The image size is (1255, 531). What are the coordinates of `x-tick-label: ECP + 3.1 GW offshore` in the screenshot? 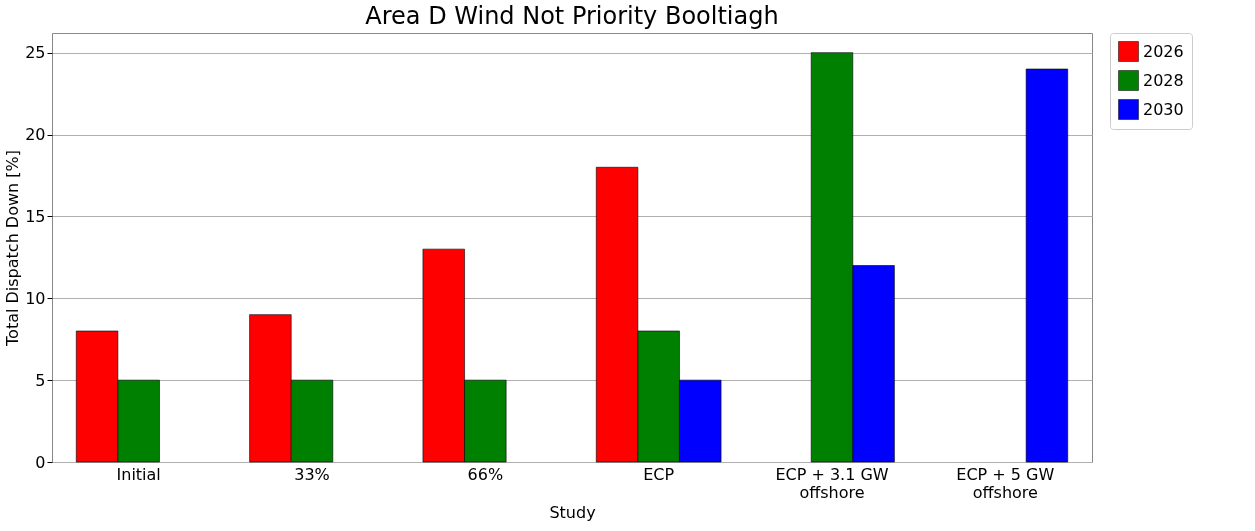 It's located at (832, 483).